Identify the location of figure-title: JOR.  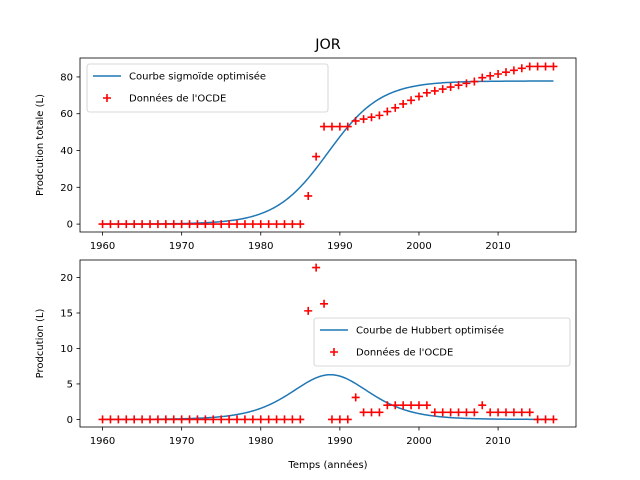
(327, 45).